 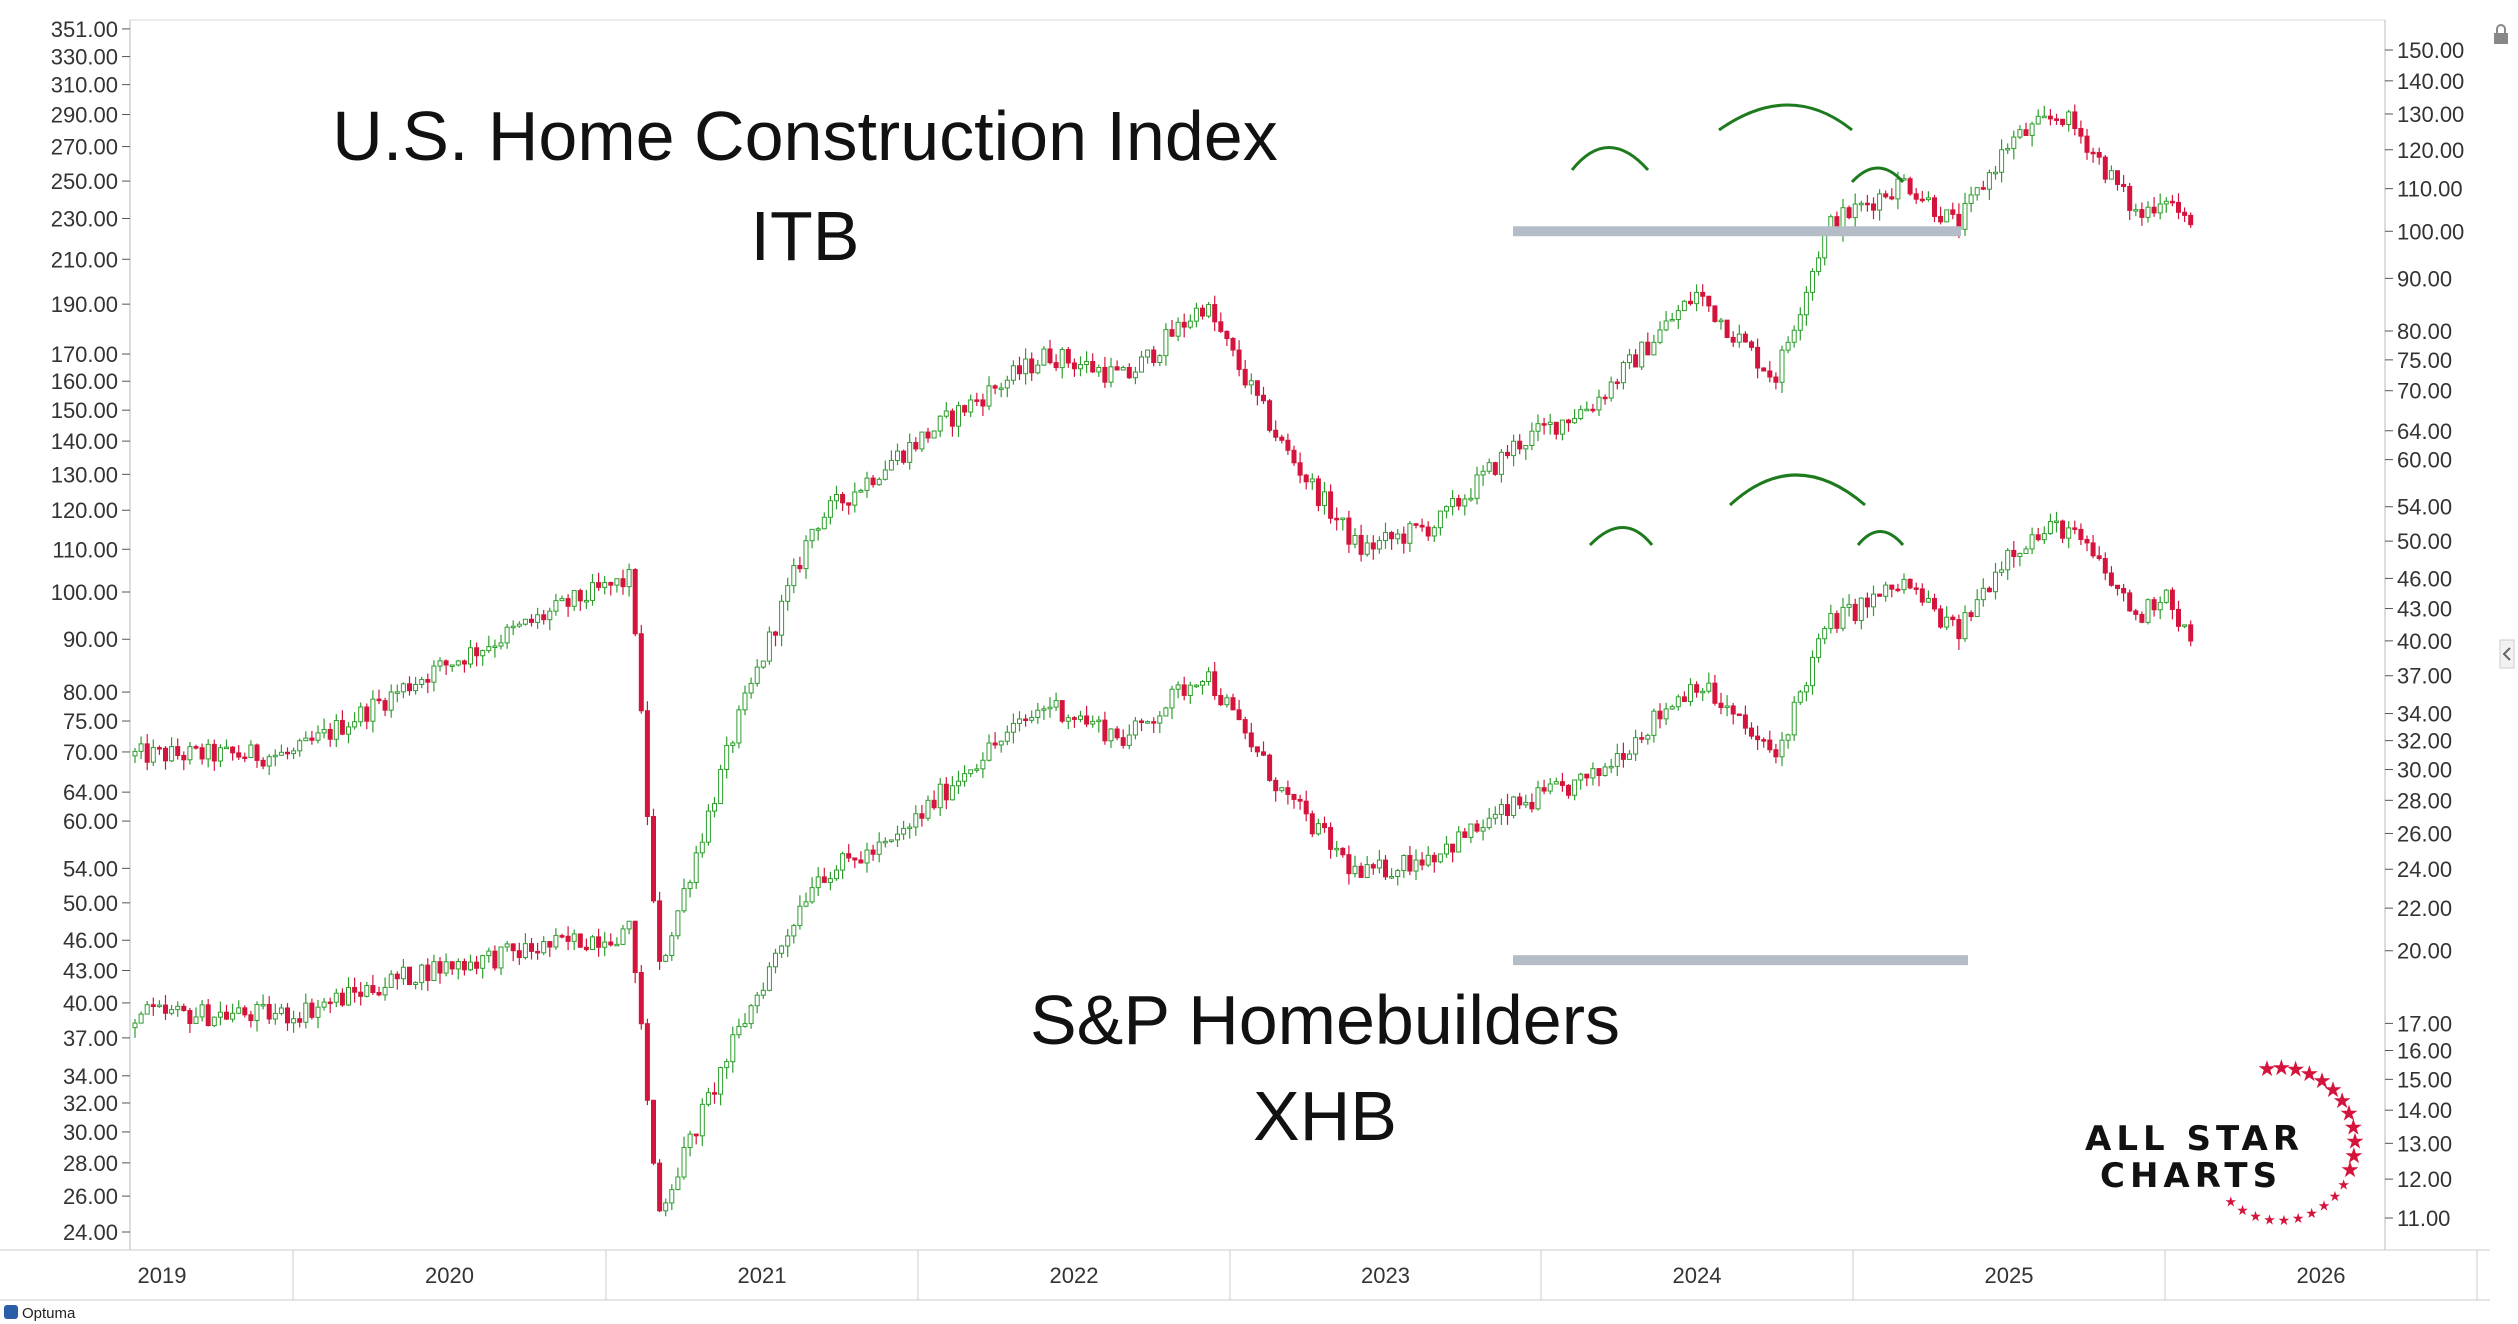 I want to click on left-tick-label: 210.00, so click(x=84, y=259).